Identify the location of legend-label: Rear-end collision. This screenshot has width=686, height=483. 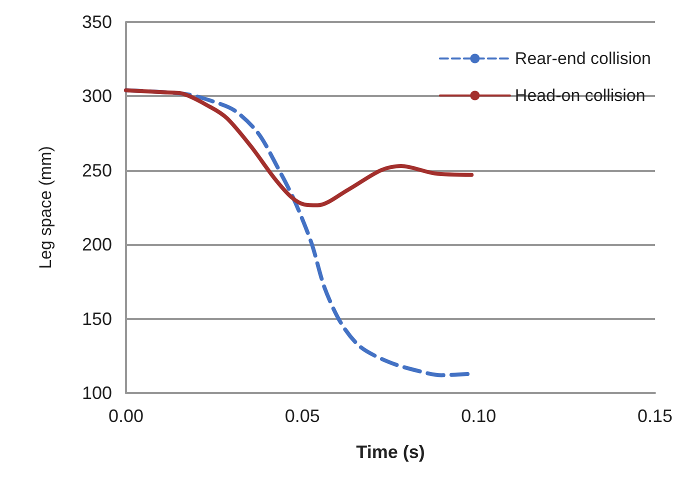
(583, 58).